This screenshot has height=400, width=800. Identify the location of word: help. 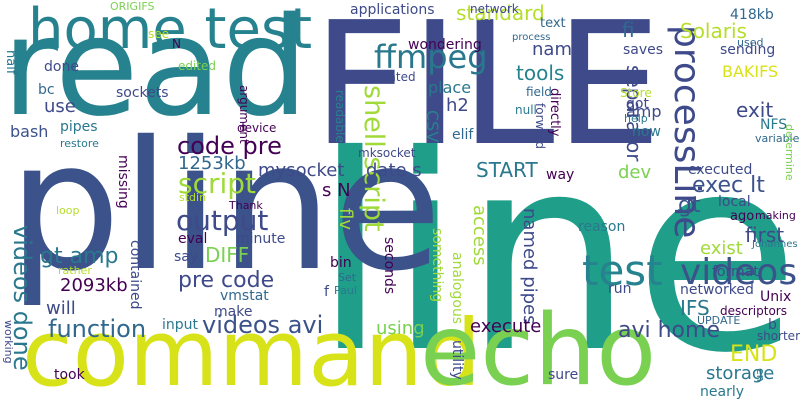
(636, 118).